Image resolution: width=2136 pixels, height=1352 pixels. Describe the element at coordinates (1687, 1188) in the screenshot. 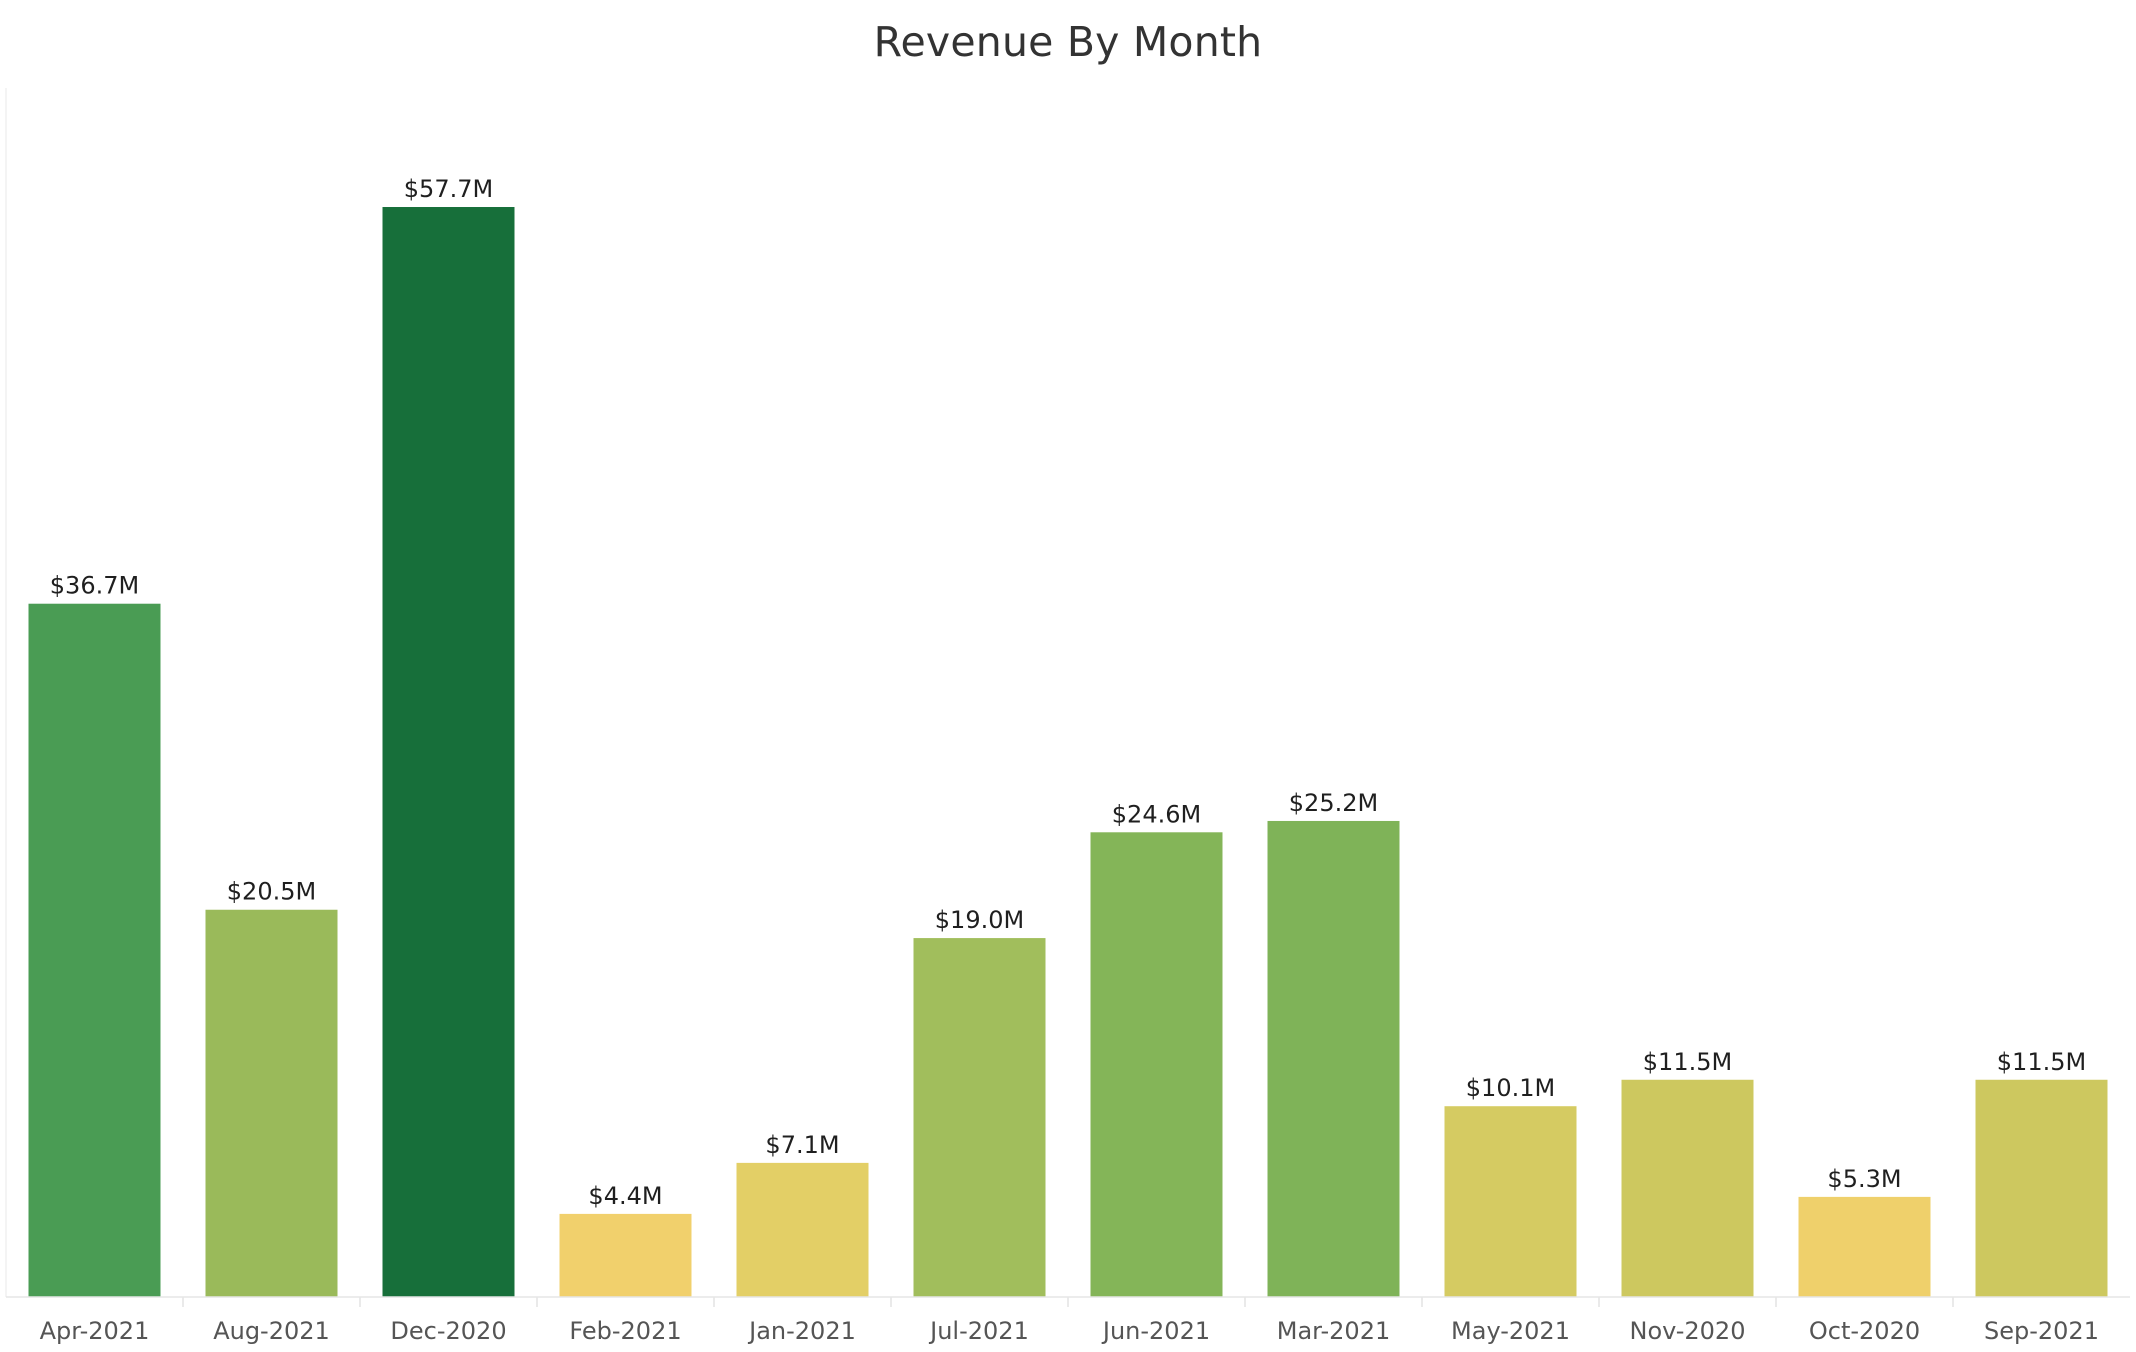

I see `bar-nov-2020` at that location.